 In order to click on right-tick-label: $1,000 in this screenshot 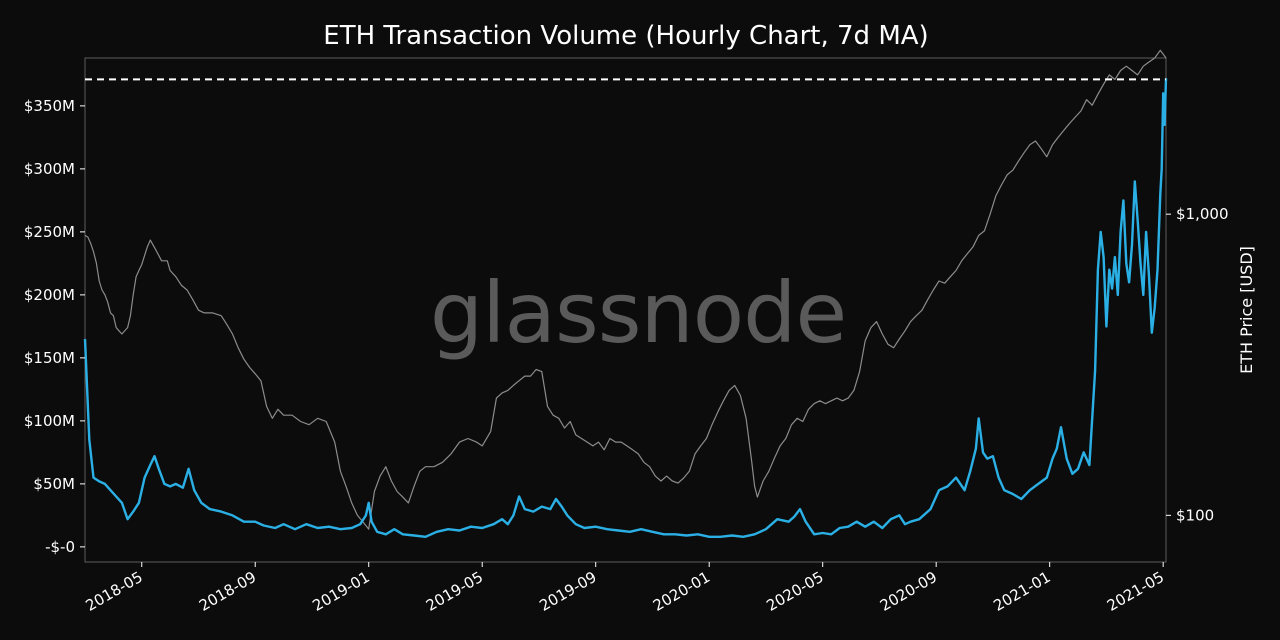, I will do `click(1202, 214)`.